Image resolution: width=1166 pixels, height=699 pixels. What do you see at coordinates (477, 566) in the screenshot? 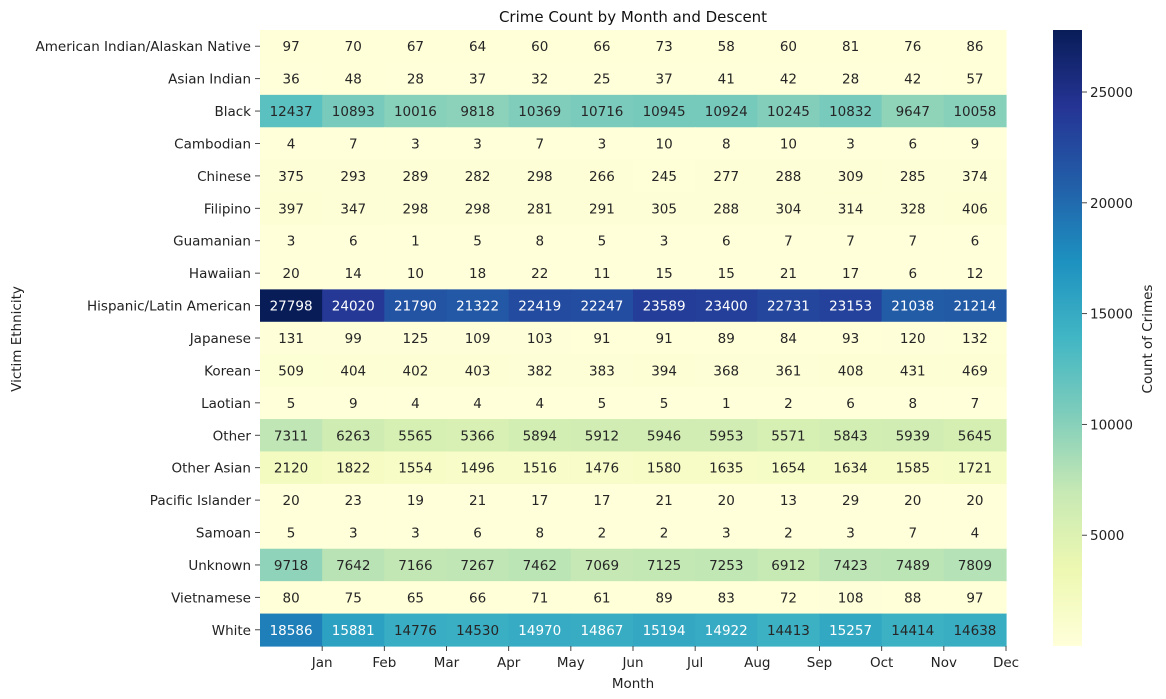
I see `cell-value-label: 7267` at bounding box center [477, 566].